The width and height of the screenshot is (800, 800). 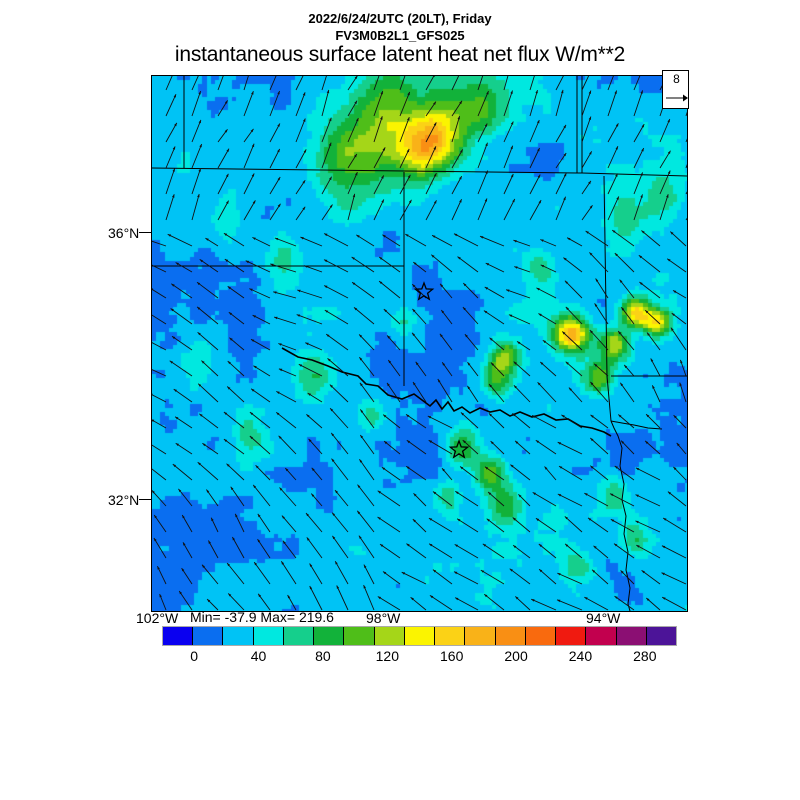 What do you see at coordinates (383, 618) in the screenshot?
I see `lon-label-98w: 98°W` at bounding box center [383, 618].